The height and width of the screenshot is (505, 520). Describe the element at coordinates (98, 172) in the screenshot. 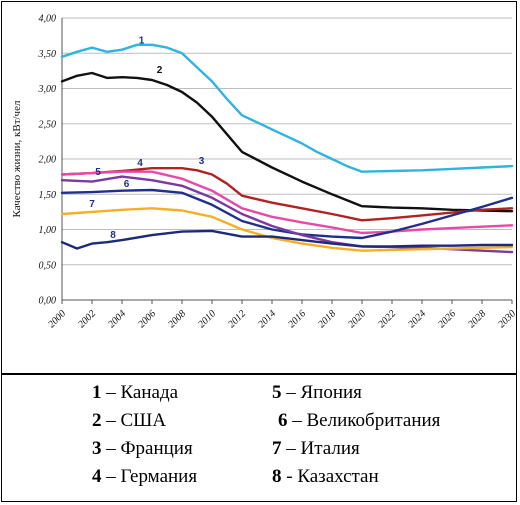

I see `series-label-5: 5` at that location.